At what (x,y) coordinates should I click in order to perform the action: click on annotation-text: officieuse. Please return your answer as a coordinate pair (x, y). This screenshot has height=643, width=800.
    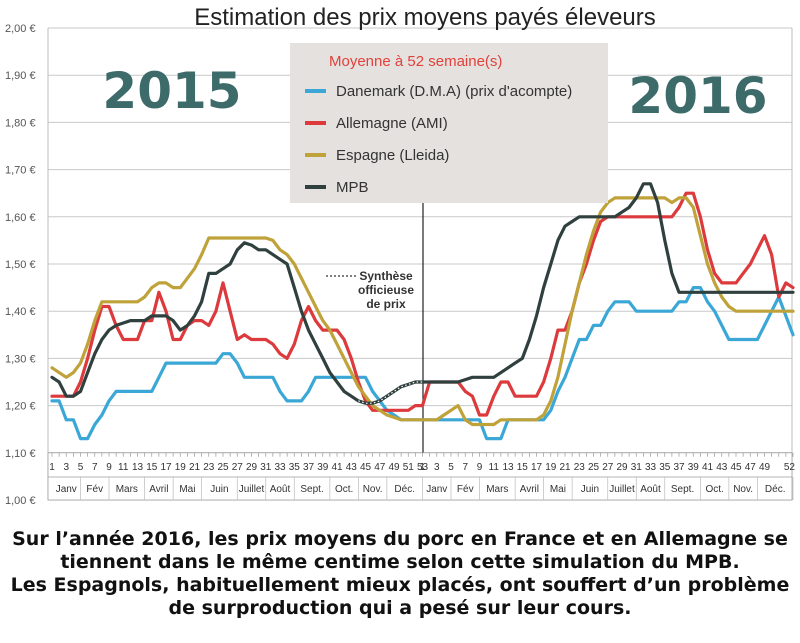
    Looking at the image, I should click on (386, 290).